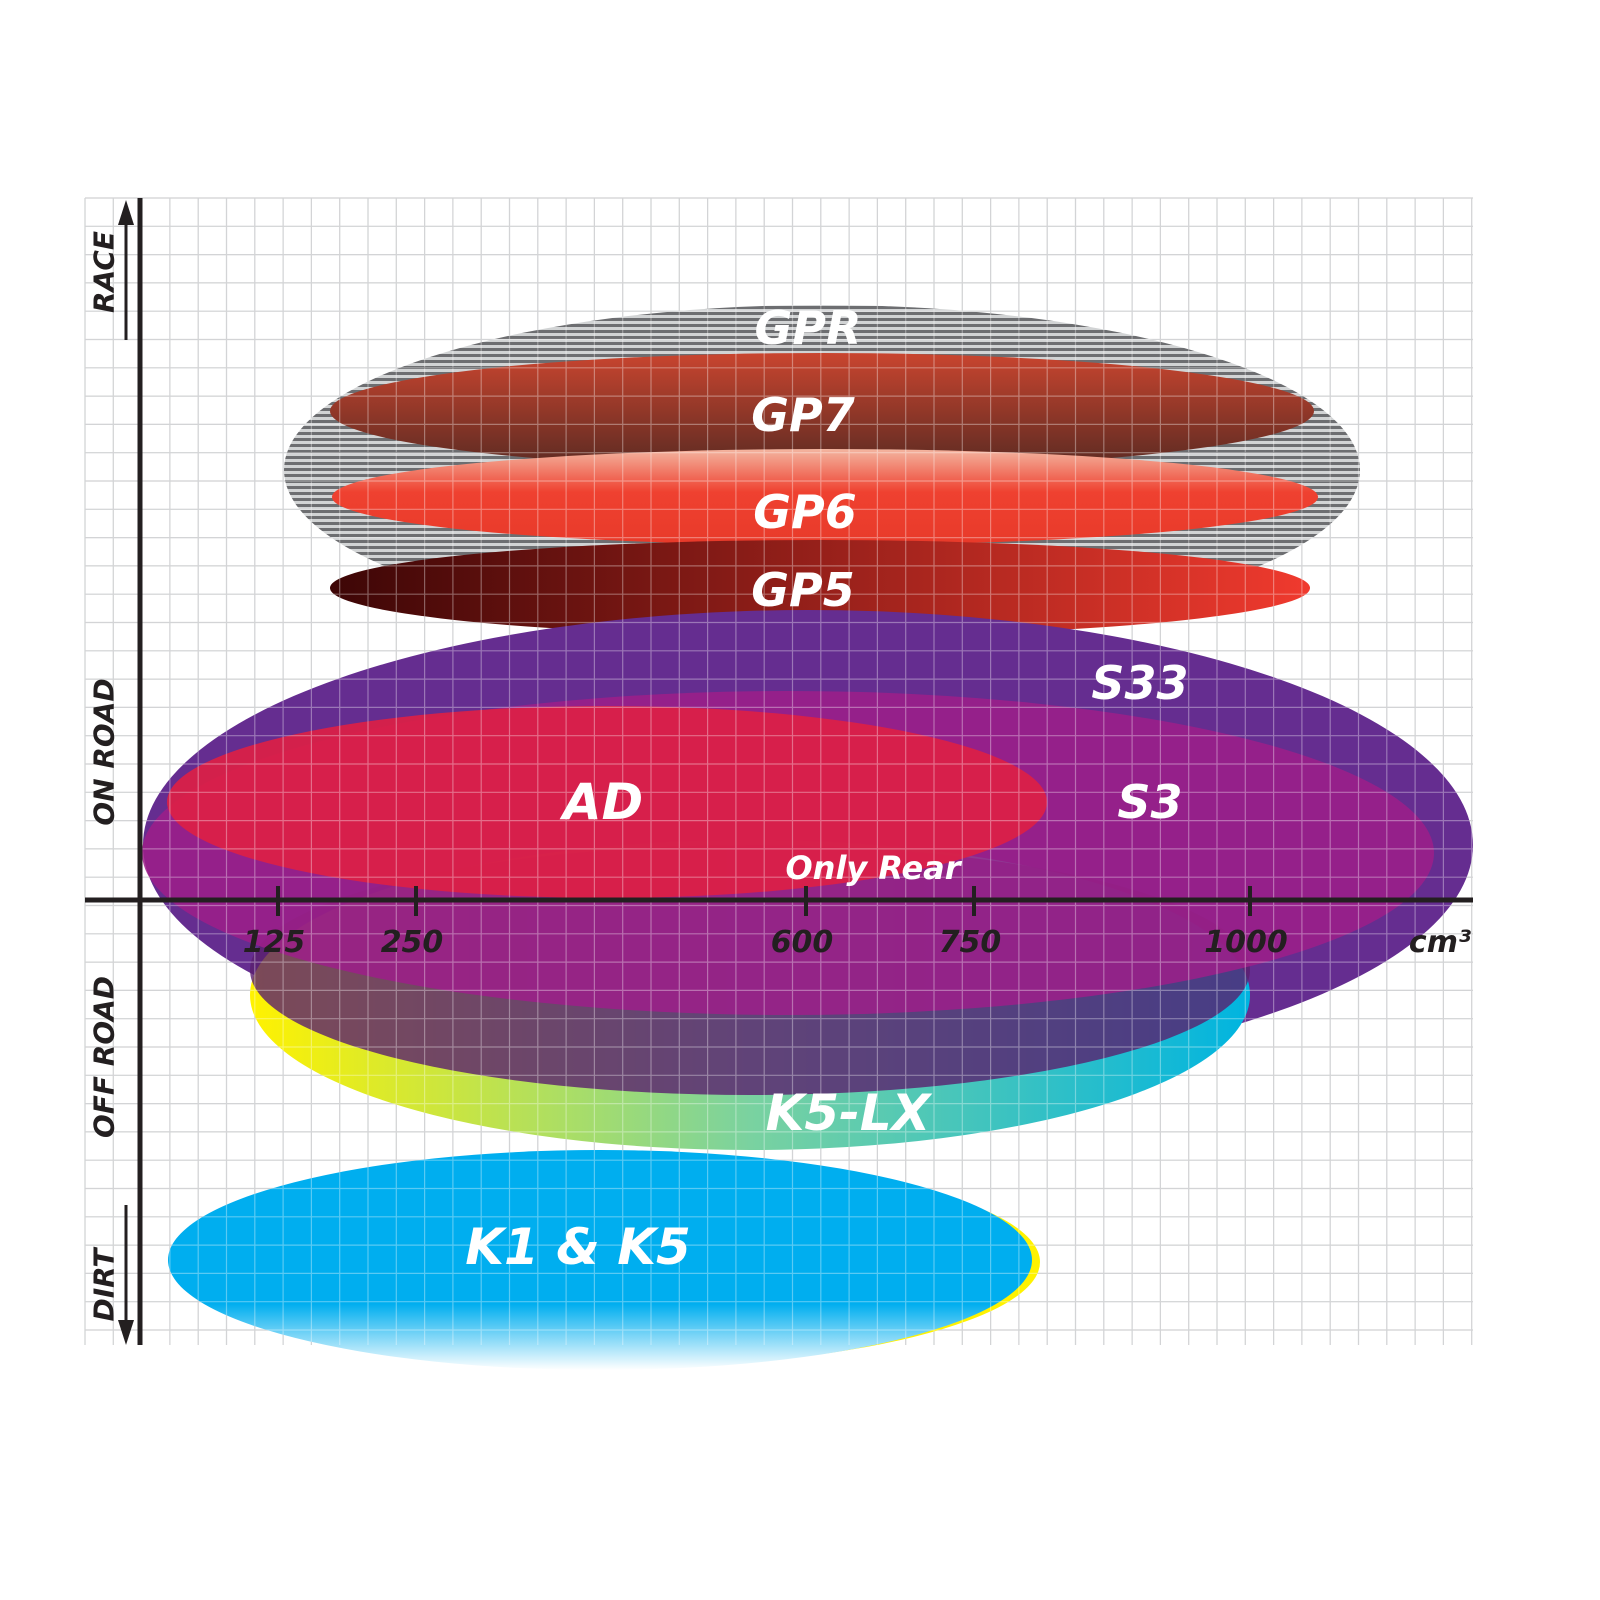 The height and width of the screenshot is (1600, 1600). What do you see at coordinates (970, 942) in the screenshot?
I see `x-tick-label: 750` at bounding box center [970, 942].